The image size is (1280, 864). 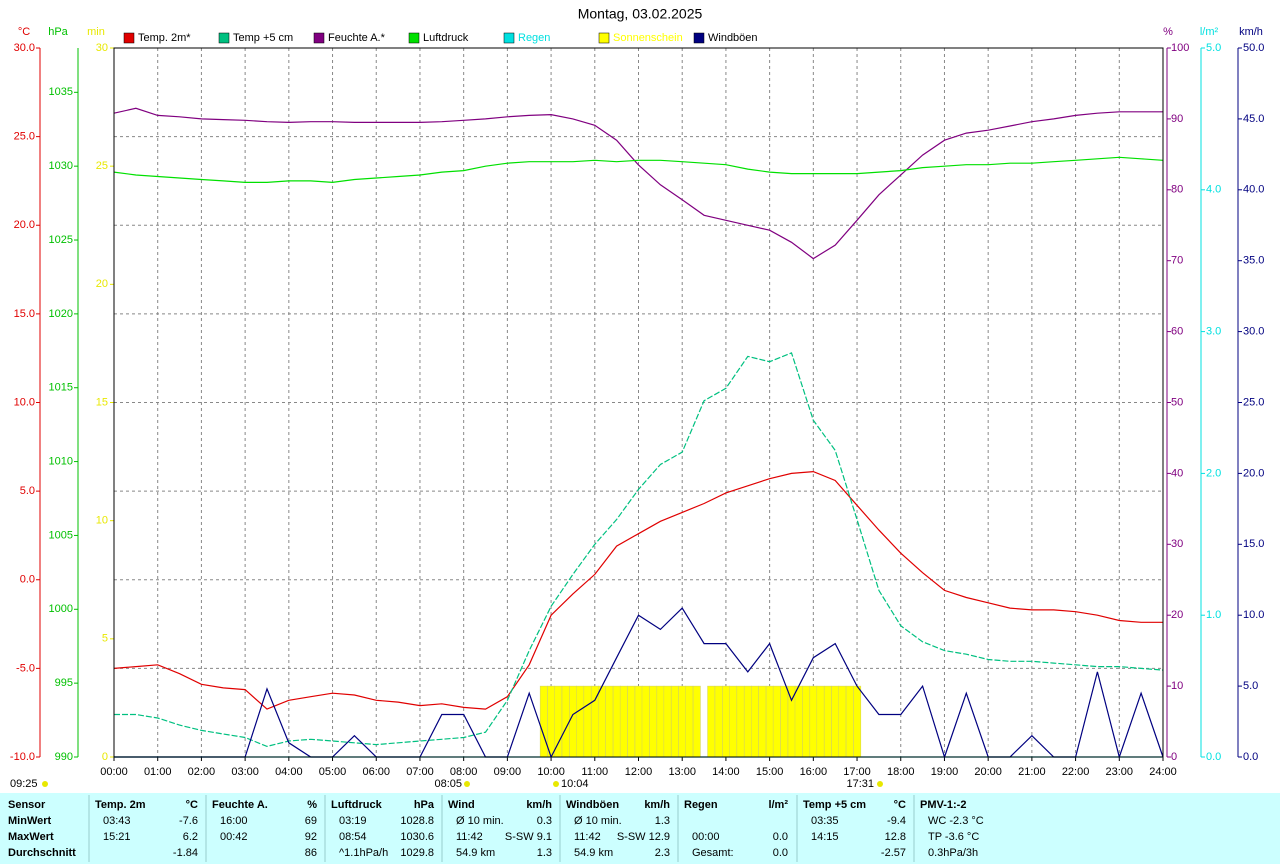 What do you see at coordinates (1253, 402) in the screenshot?
I see `y-tick-label: 25.0` at bounding box center [1253, 402].